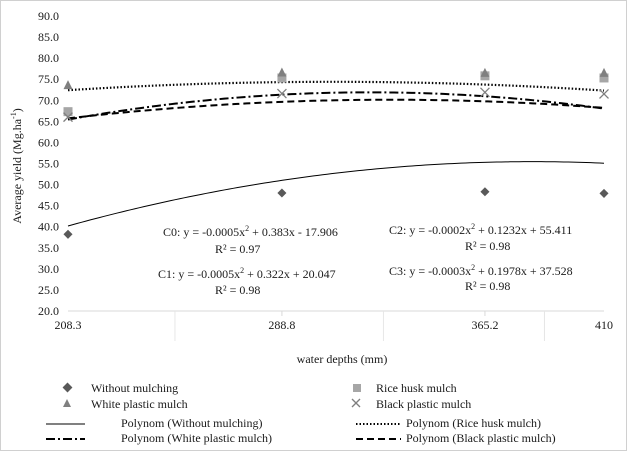 Image resolution: width=628 pixels, height=458 pixels. What do you see at coordinates (48, 121) in the screenshot?
I see `y-tick-label: 65.0` at bounding box center [48, 121].